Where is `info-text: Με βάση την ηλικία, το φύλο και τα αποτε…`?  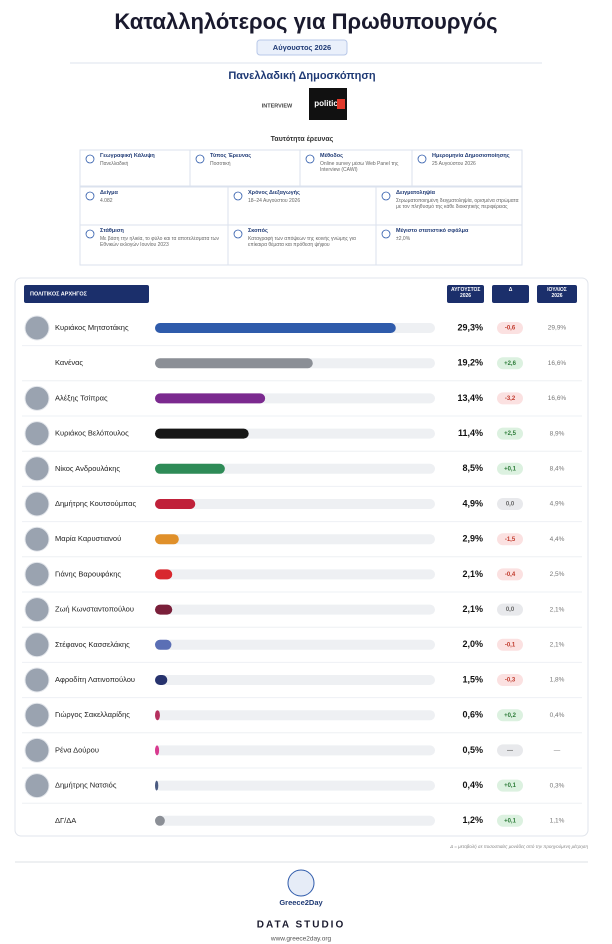
info-text: Με βάση την ηλικία, το φύλο και τα αποτε… is located at coordinates (160, 242).